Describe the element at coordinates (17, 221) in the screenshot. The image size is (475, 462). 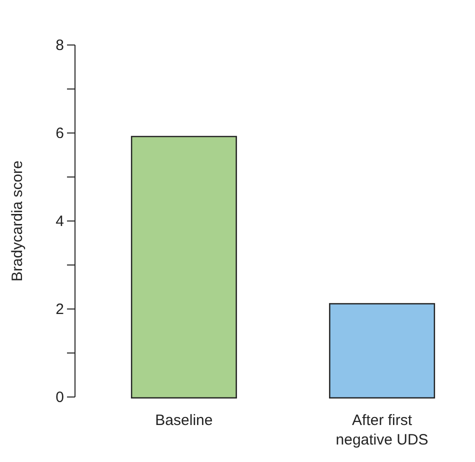
I see `y-axis-title: Bradycardia score` at that location.